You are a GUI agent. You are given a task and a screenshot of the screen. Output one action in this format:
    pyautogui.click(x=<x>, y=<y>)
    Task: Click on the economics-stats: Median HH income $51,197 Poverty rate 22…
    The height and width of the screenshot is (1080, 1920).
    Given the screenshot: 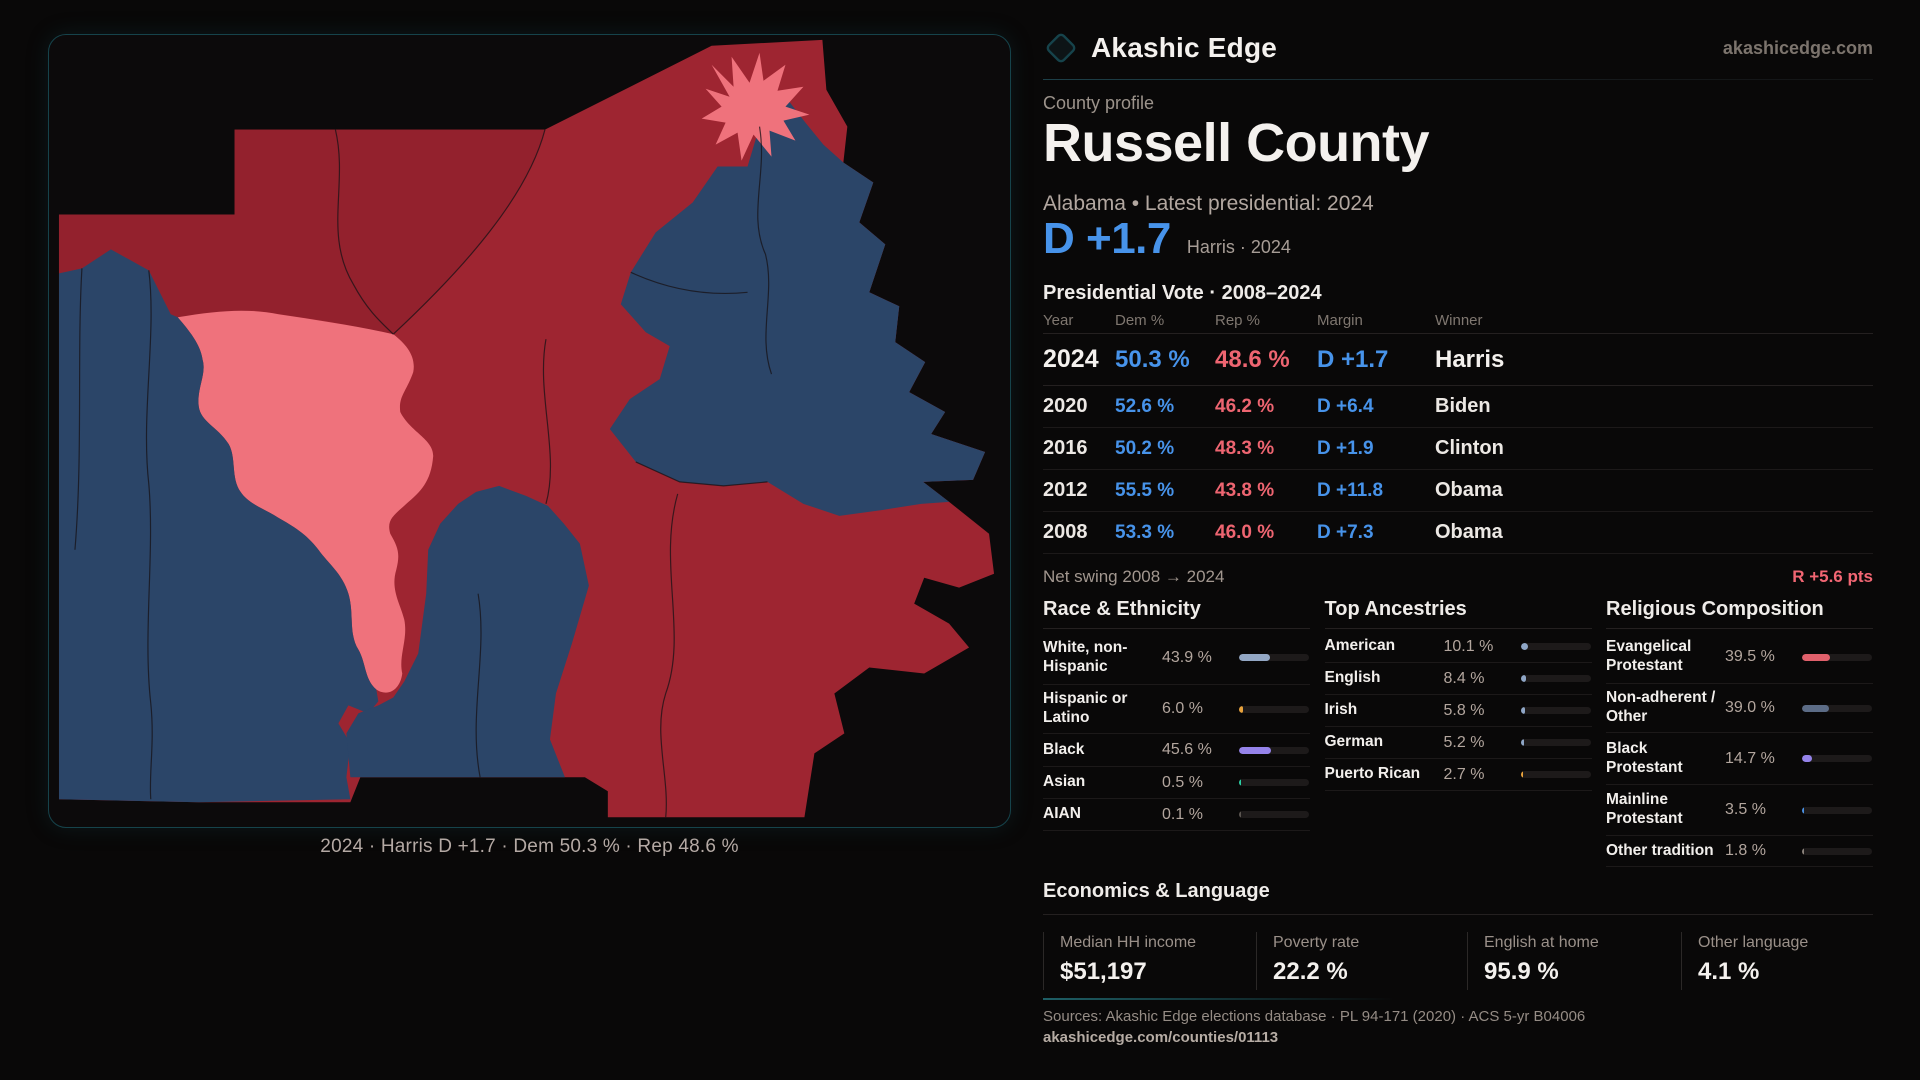 What is the action you would take?
    pyautogui.click(x=1458, y=961)
    